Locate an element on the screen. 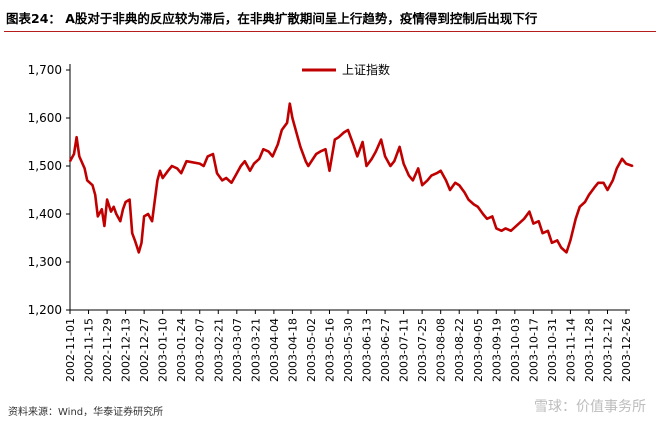 This screenshot has width=660, height=422. x-tick-label: 2003-12-12 is located at coordinates (607, 350).